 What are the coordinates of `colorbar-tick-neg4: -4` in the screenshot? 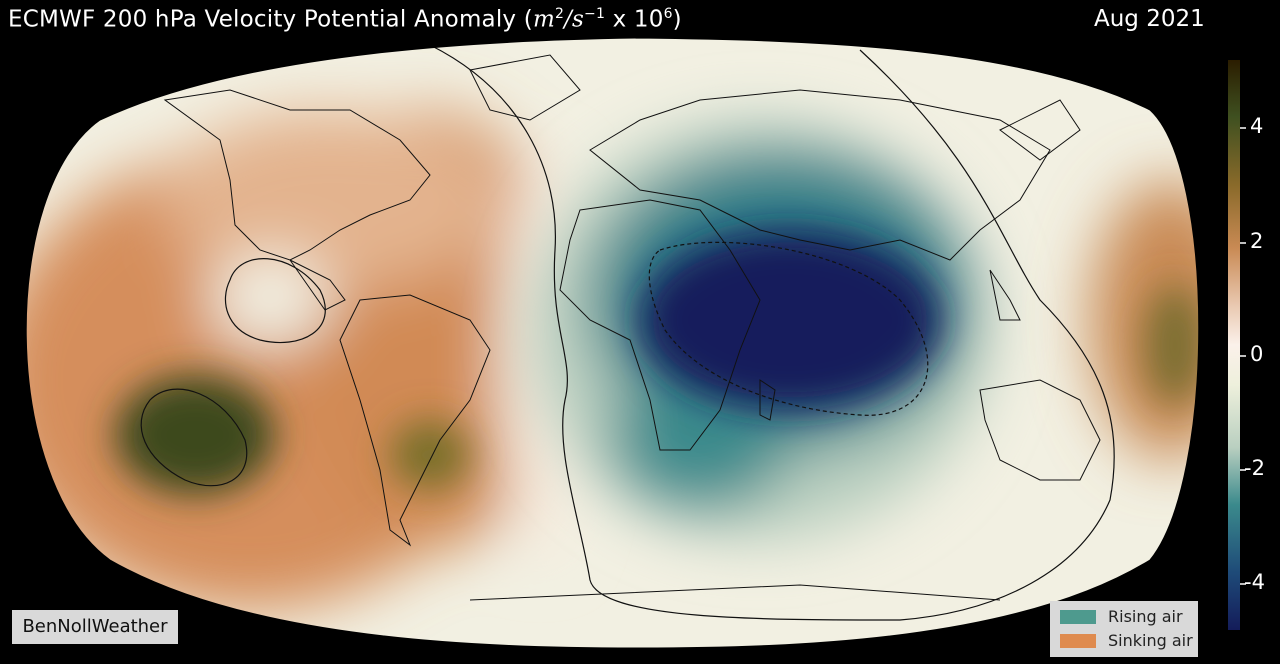 It's located at (1254, 582).